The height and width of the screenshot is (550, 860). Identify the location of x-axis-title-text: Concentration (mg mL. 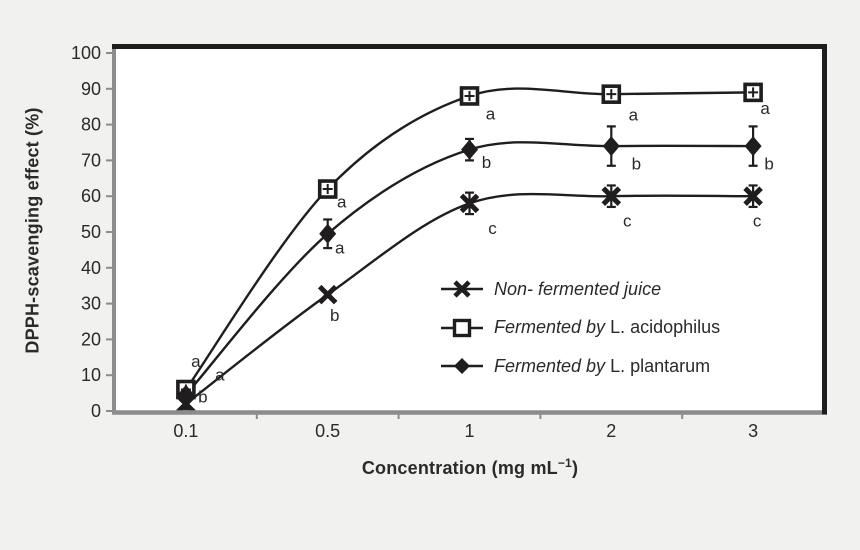
(459, 468).